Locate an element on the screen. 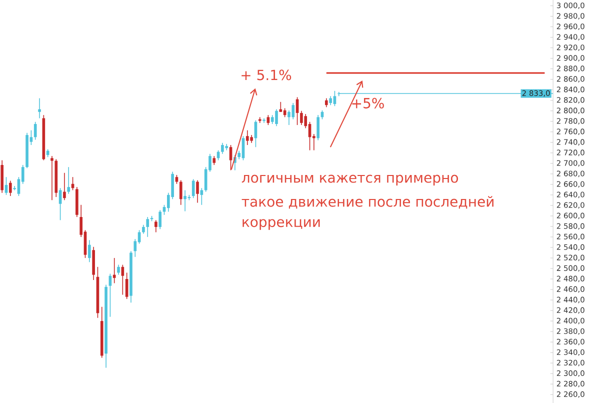  annotation: логичным кажется примерно is located at coordinates (350, 180).